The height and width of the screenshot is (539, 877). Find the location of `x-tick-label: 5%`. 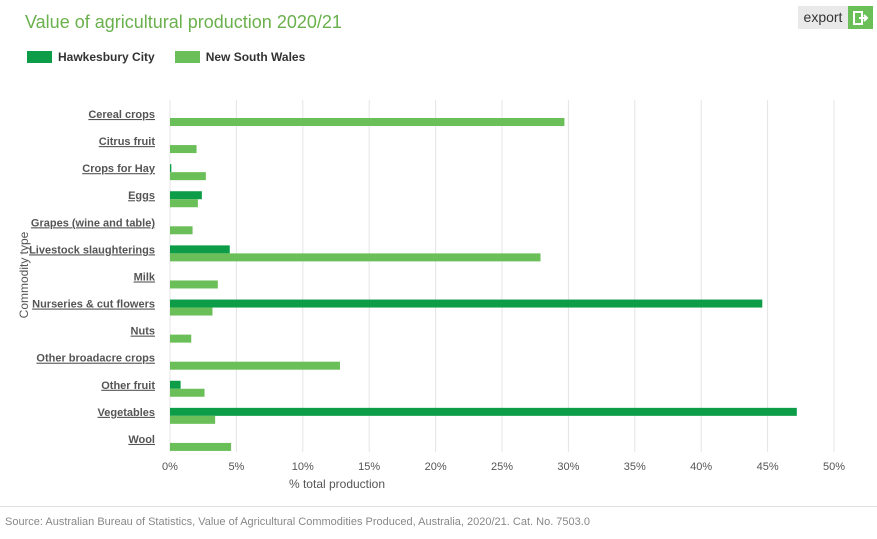

x-tick-label: 5% is located at coordinates (236, 467).